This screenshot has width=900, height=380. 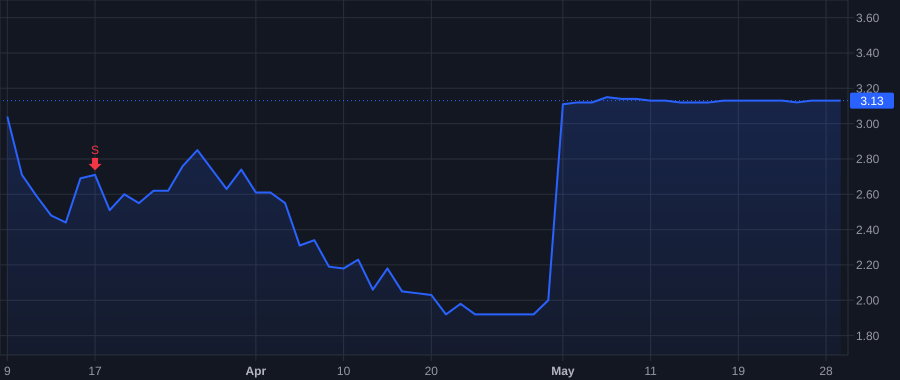 I want to click on y-tick-label: 3.40, so click(x=868, y=53).